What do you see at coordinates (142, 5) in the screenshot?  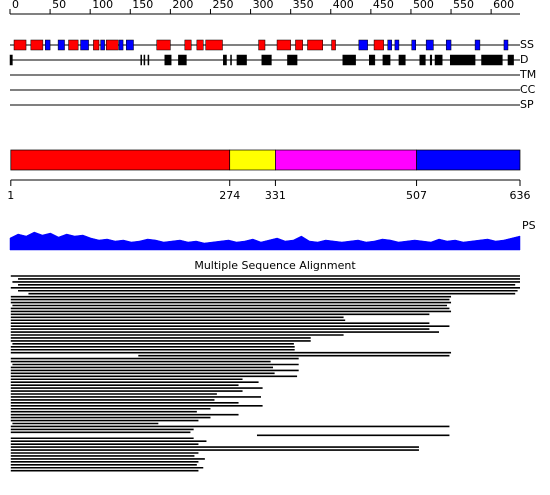 I see `ruler-label: 150` at bounding box center [142, 5].